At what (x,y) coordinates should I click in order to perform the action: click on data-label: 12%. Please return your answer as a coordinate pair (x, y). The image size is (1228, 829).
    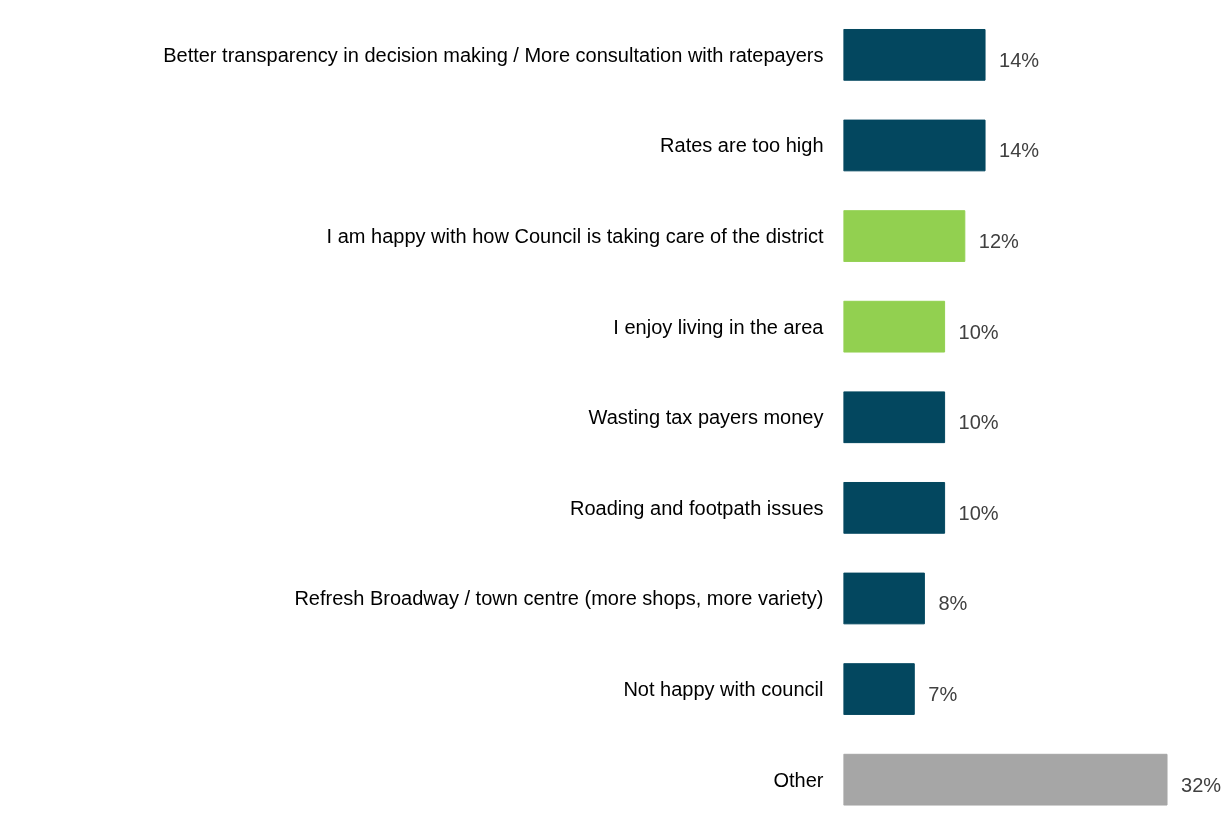
    Looking at the image, I should click on (999, 241).